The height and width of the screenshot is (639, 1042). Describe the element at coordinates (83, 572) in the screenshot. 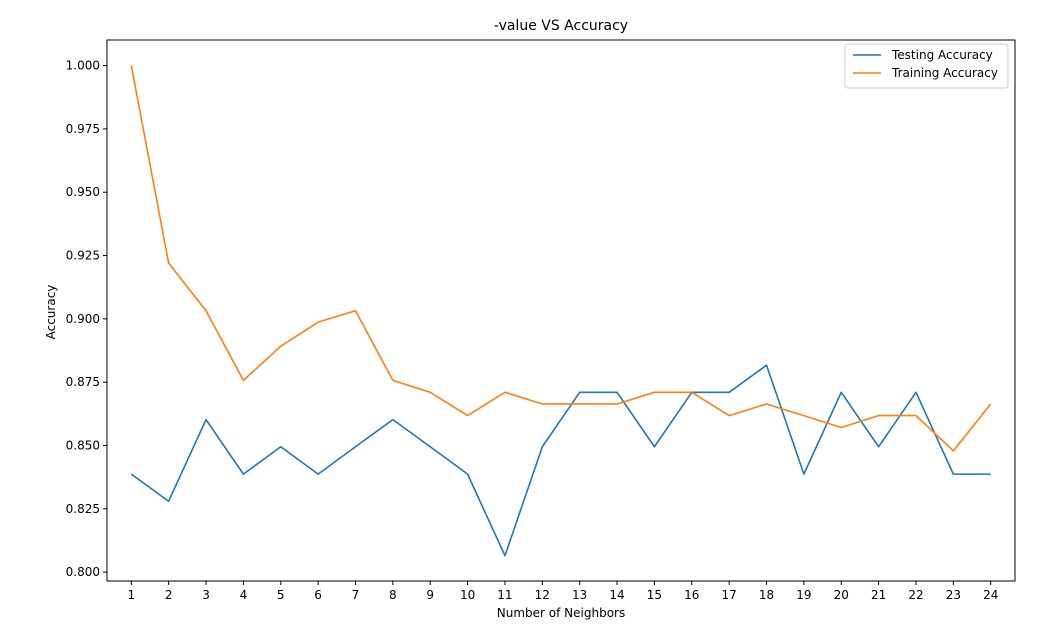

I see `y-tick-label: 0.800` at that location.